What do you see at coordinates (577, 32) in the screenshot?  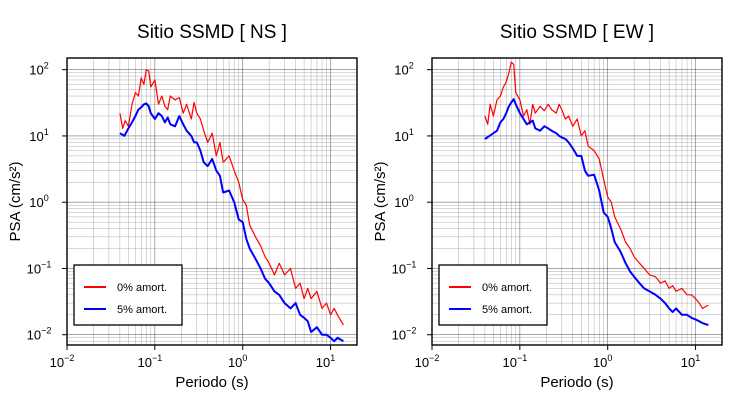 I see `chart-title: Sitio SSMD [ EW ]` at bounding box center [577, 32].